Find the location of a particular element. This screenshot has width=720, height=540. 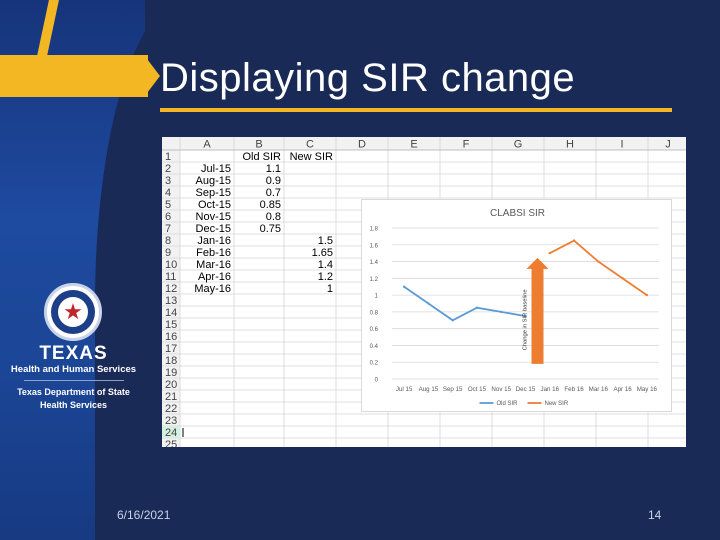

title-underline is located at coordinates (416, 110).